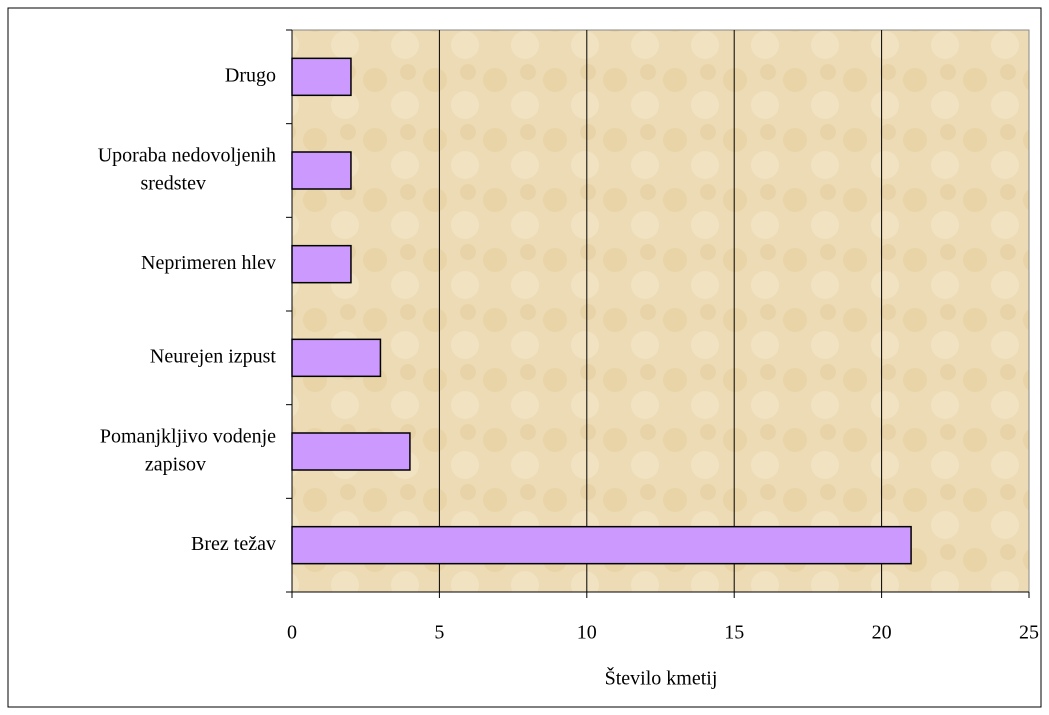  What do you see at coordinates (587, 633) in the screenshot?
I see `x-tick-label: 10` at bounding box center [587, 633].